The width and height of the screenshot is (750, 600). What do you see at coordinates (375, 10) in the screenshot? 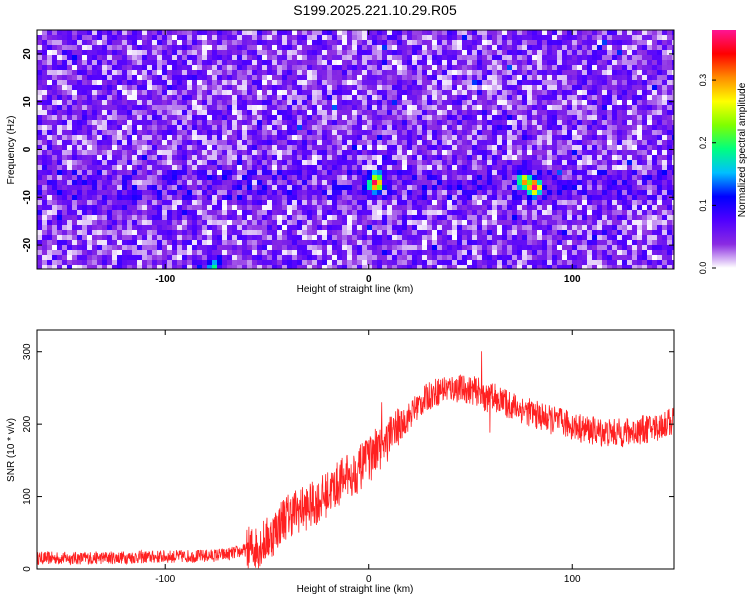
I see `figure-title: S199.2025.221.10.29.R05` at bounding box center [375, 10].